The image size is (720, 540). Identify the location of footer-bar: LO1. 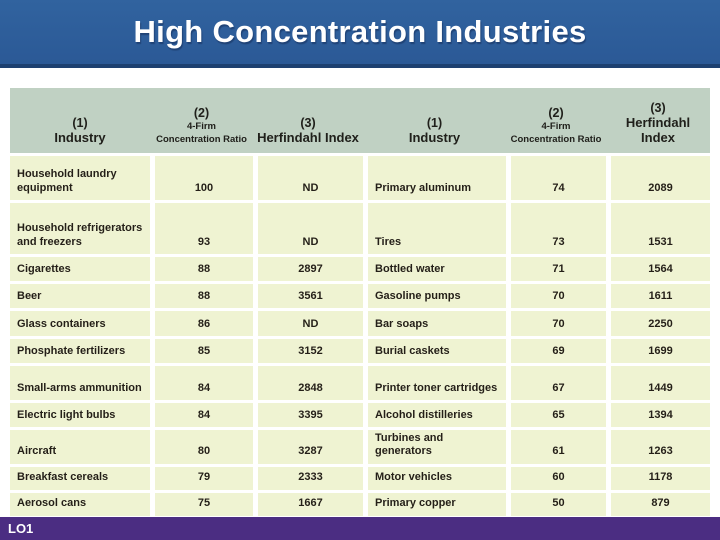
(360, 528).